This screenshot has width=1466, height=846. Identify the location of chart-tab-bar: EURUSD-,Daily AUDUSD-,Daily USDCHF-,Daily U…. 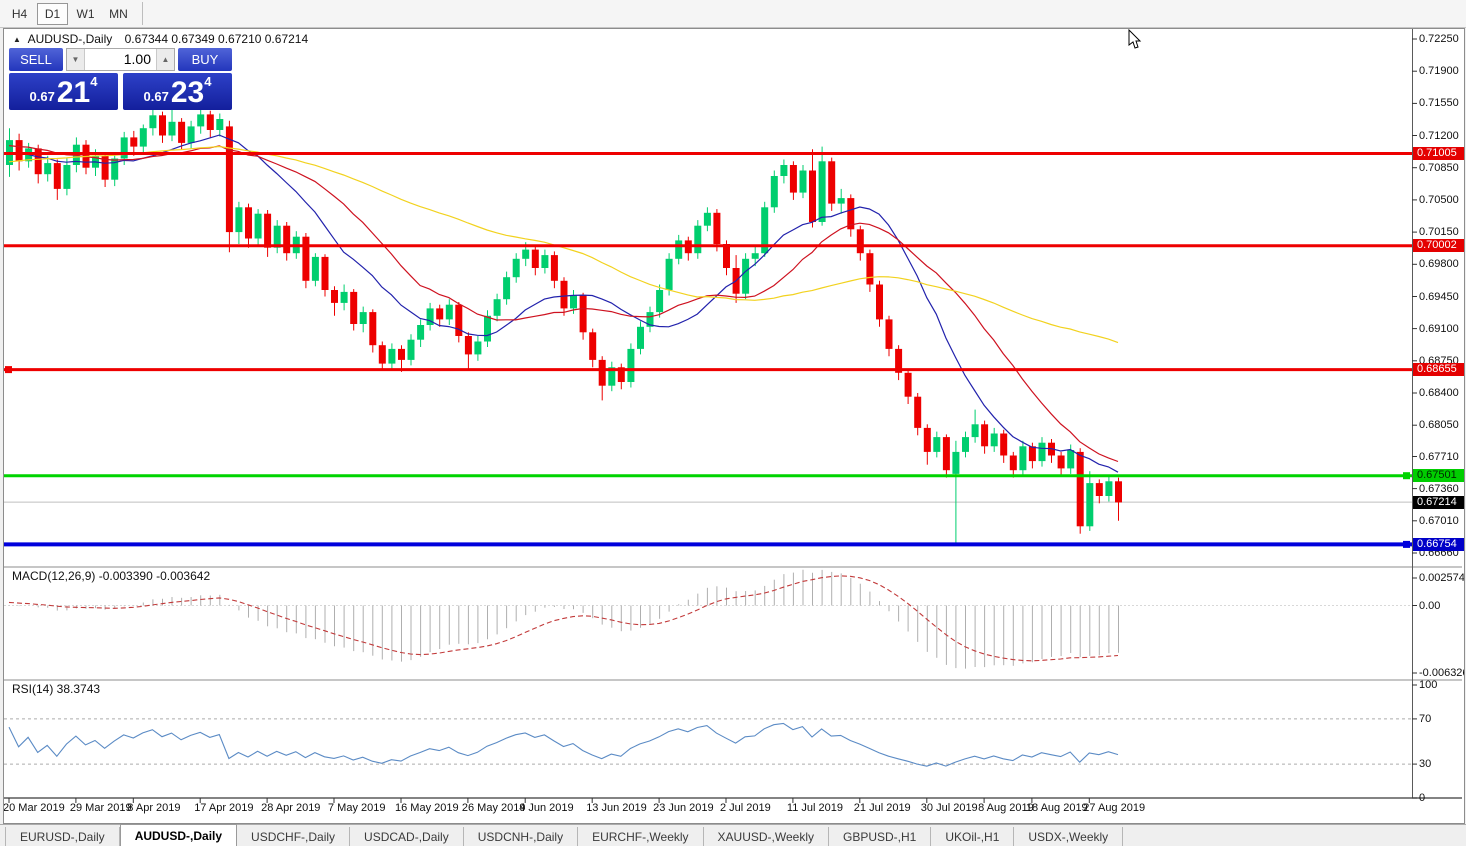
(733, 835).